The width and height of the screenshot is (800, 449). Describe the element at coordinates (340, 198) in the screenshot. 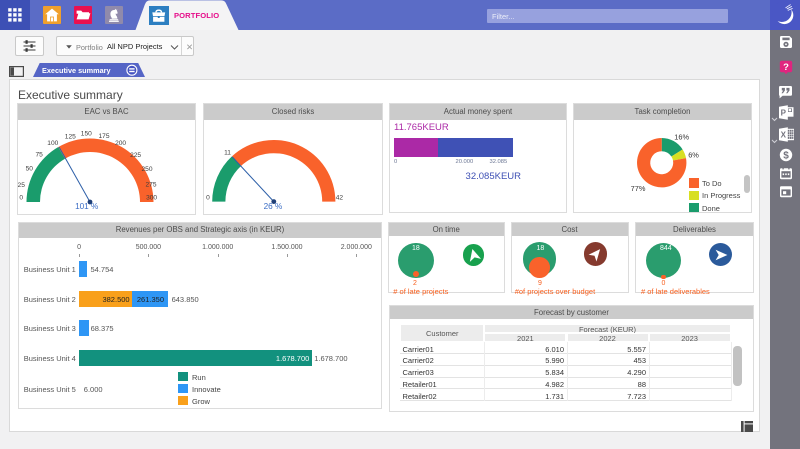

I see `svg-text: 42` at that location.